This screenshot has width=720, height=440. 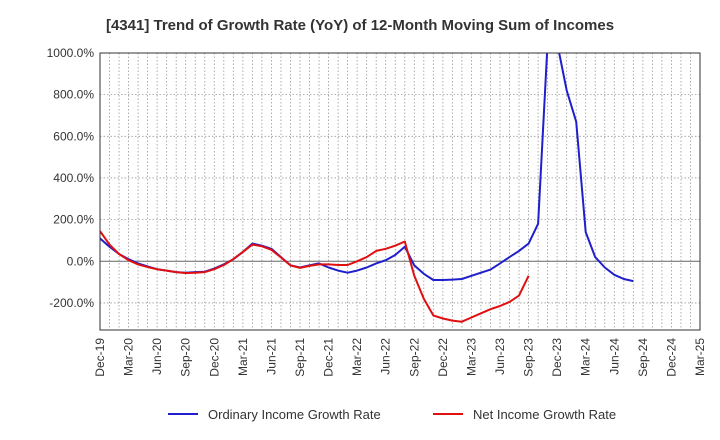 What do you see at coordinates (294, 414) in the screenshot?
I see `legend-label: Ordinary Income Growth Rate` at bounding box center [294, 414].